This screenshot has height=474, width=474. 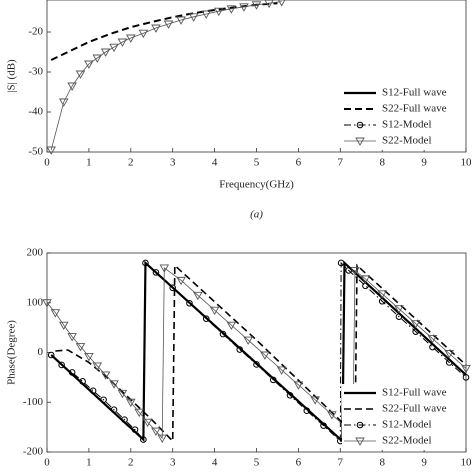 What do you see at coordinates (47, 163) in the screenshot?
I see `x-tick-label: 0` at bounding box center [47, 163].